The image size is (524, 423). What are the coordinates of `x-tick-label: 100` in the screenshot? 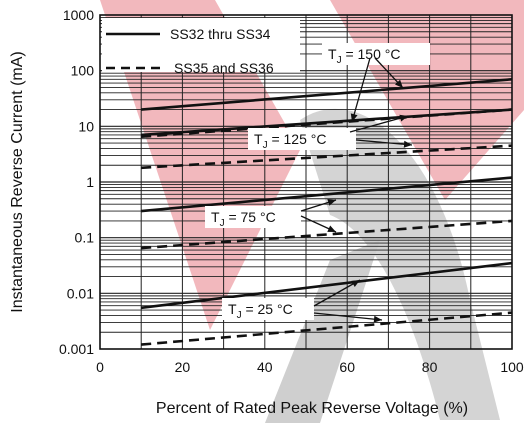 It's located at (512, 367).